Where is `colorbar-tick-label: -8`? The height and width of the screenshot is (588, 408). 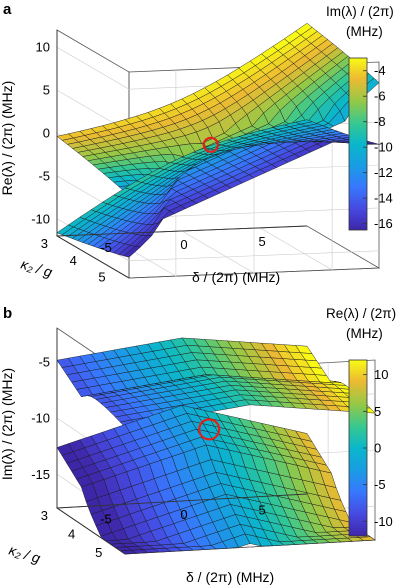
colorbar-tick-label: -8 is located at coordinates (380, 121).